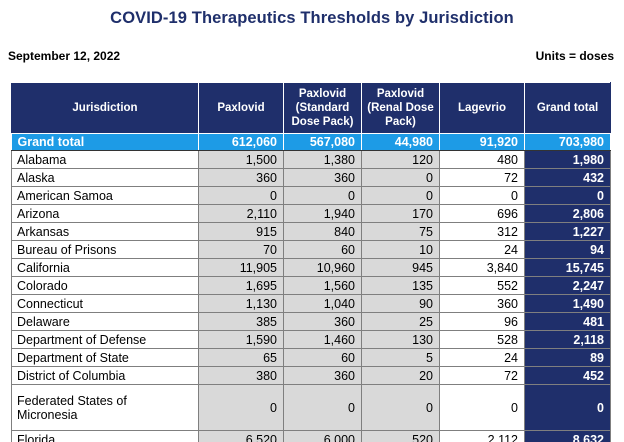 Image resolution: width=624 pixels, height=442 pixels. I want to click on cell-paxlovid-standard: 1,940, so click(322, 213).